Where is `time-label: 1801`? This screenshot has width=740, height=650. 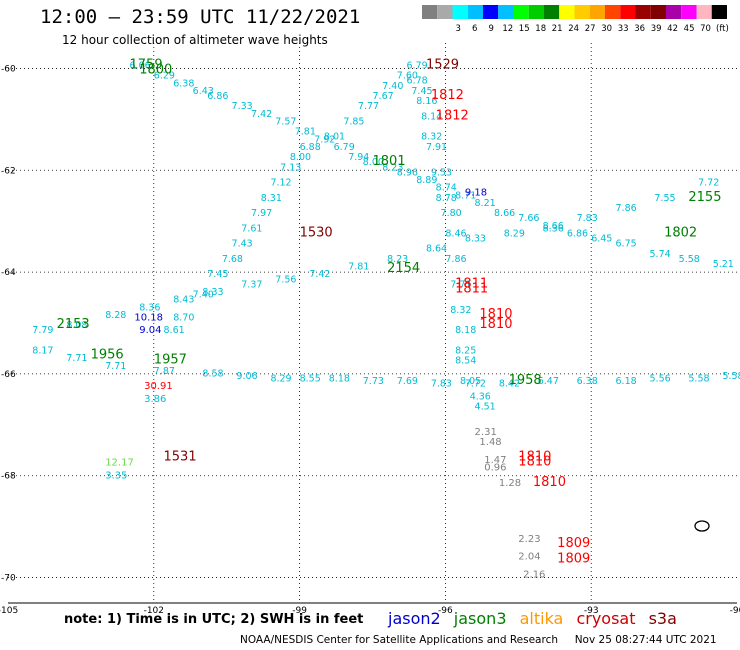
time-label: 1801 is located at coordinates (389, 161).